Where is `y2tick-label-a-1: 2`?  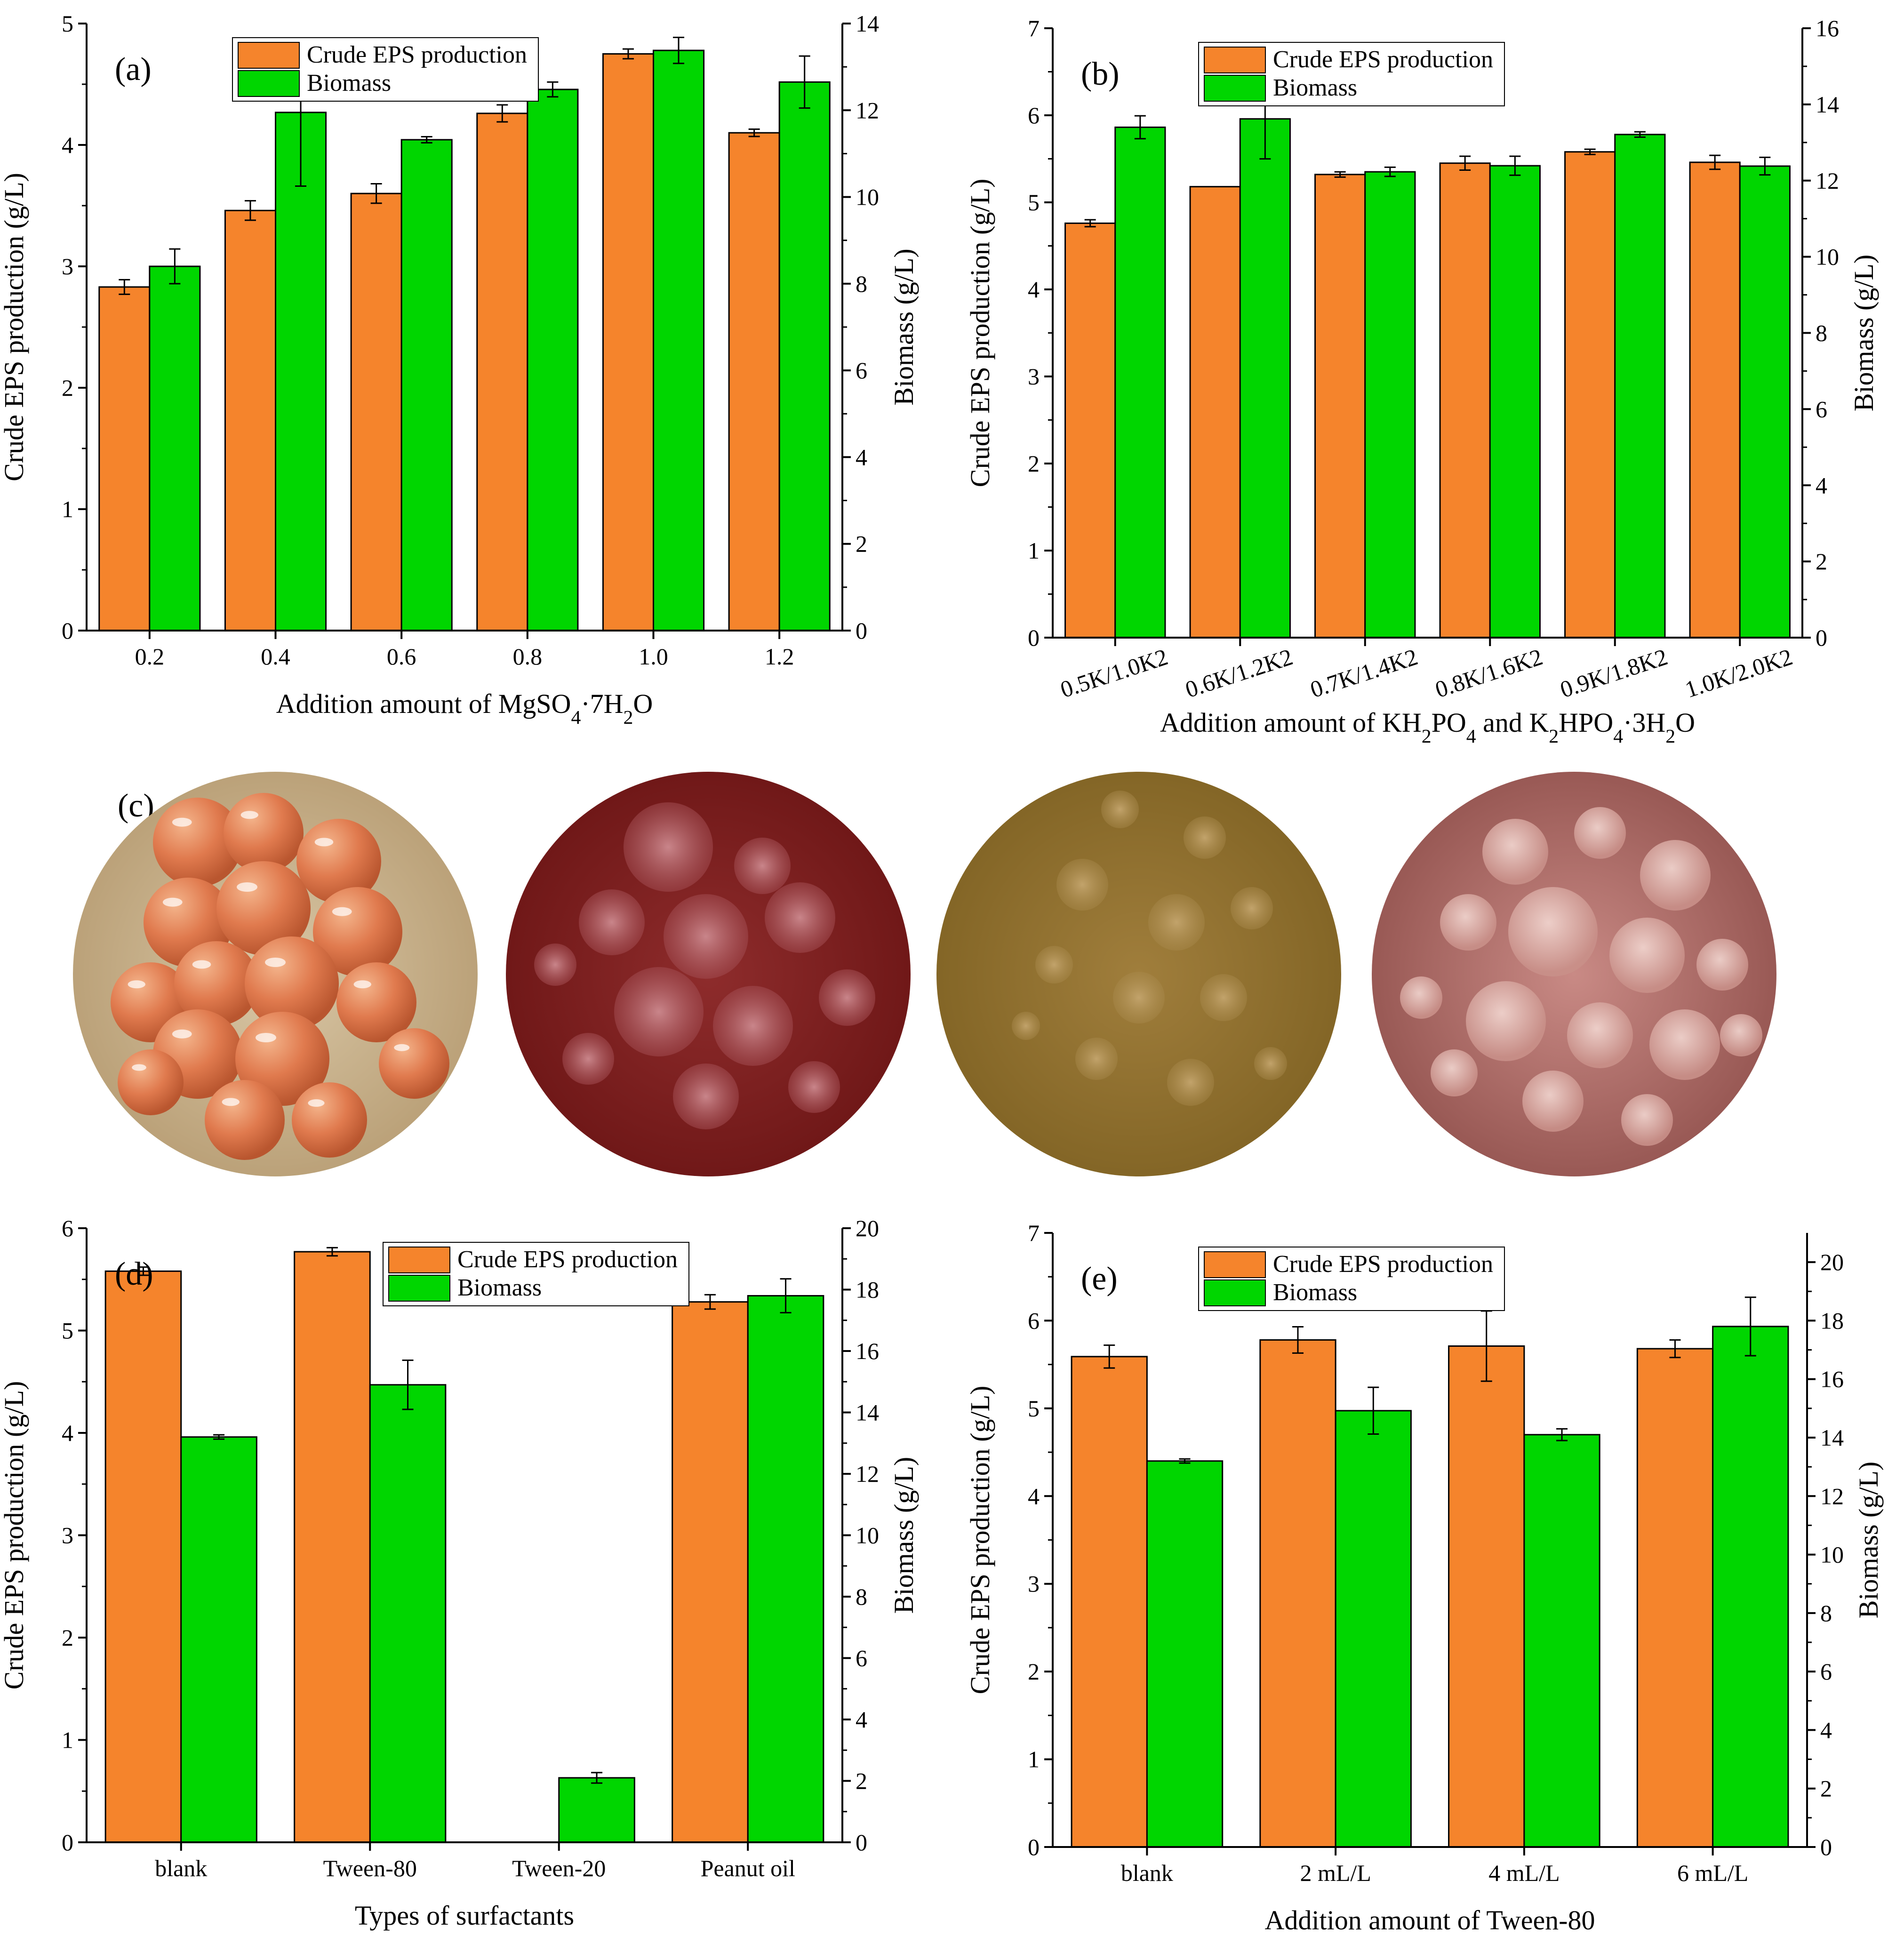
y2tick-label-a-1: 2 is located at coordinates (861, 544).